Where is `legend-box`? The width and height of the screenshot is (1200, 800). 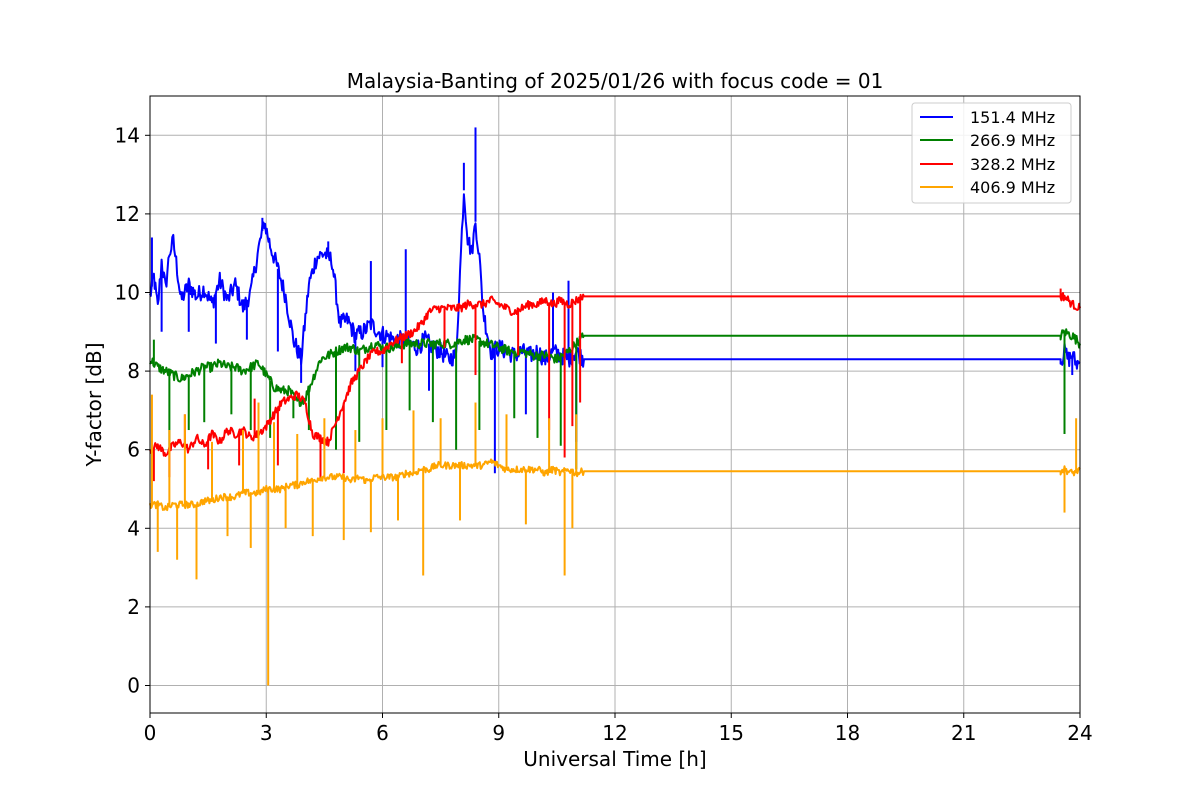 legend-box is located at coordinates (991, 153).